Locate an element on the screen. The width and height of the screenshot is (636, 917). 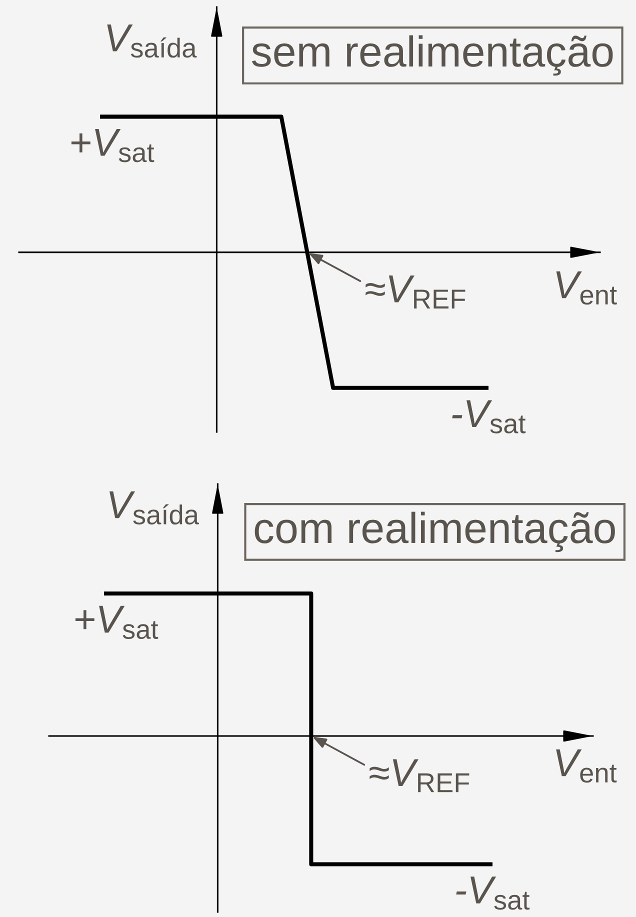
chart-title: com realimentação is located at coordinates (434, 532).